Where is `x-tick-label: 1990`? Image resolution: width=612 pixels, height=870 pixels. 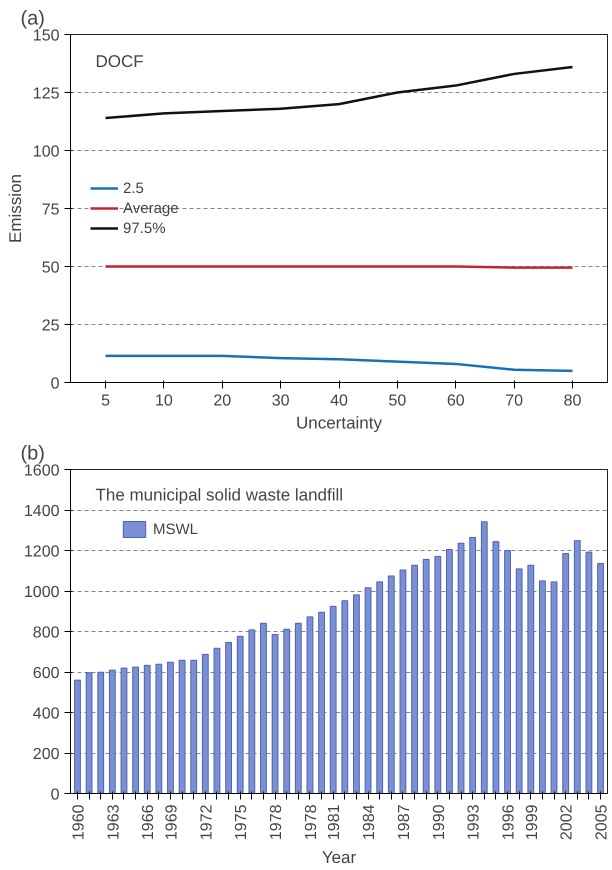
x-tick-label: 1990 is located at coordinates (439, 822).